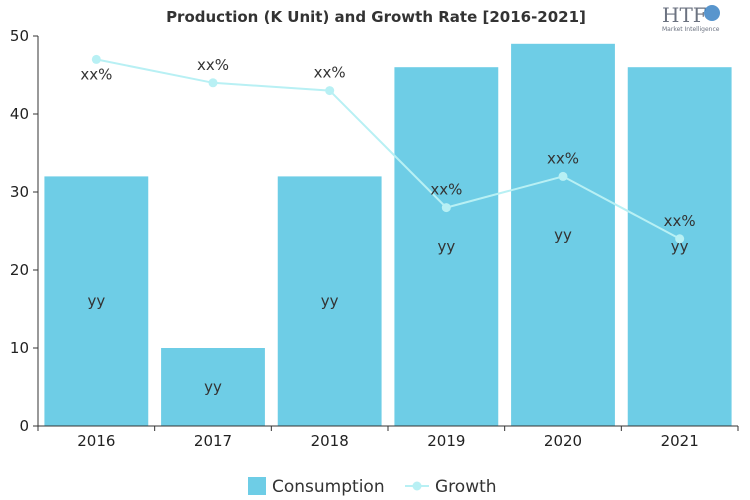  I want to click on bar-2017, so click(213, 387).